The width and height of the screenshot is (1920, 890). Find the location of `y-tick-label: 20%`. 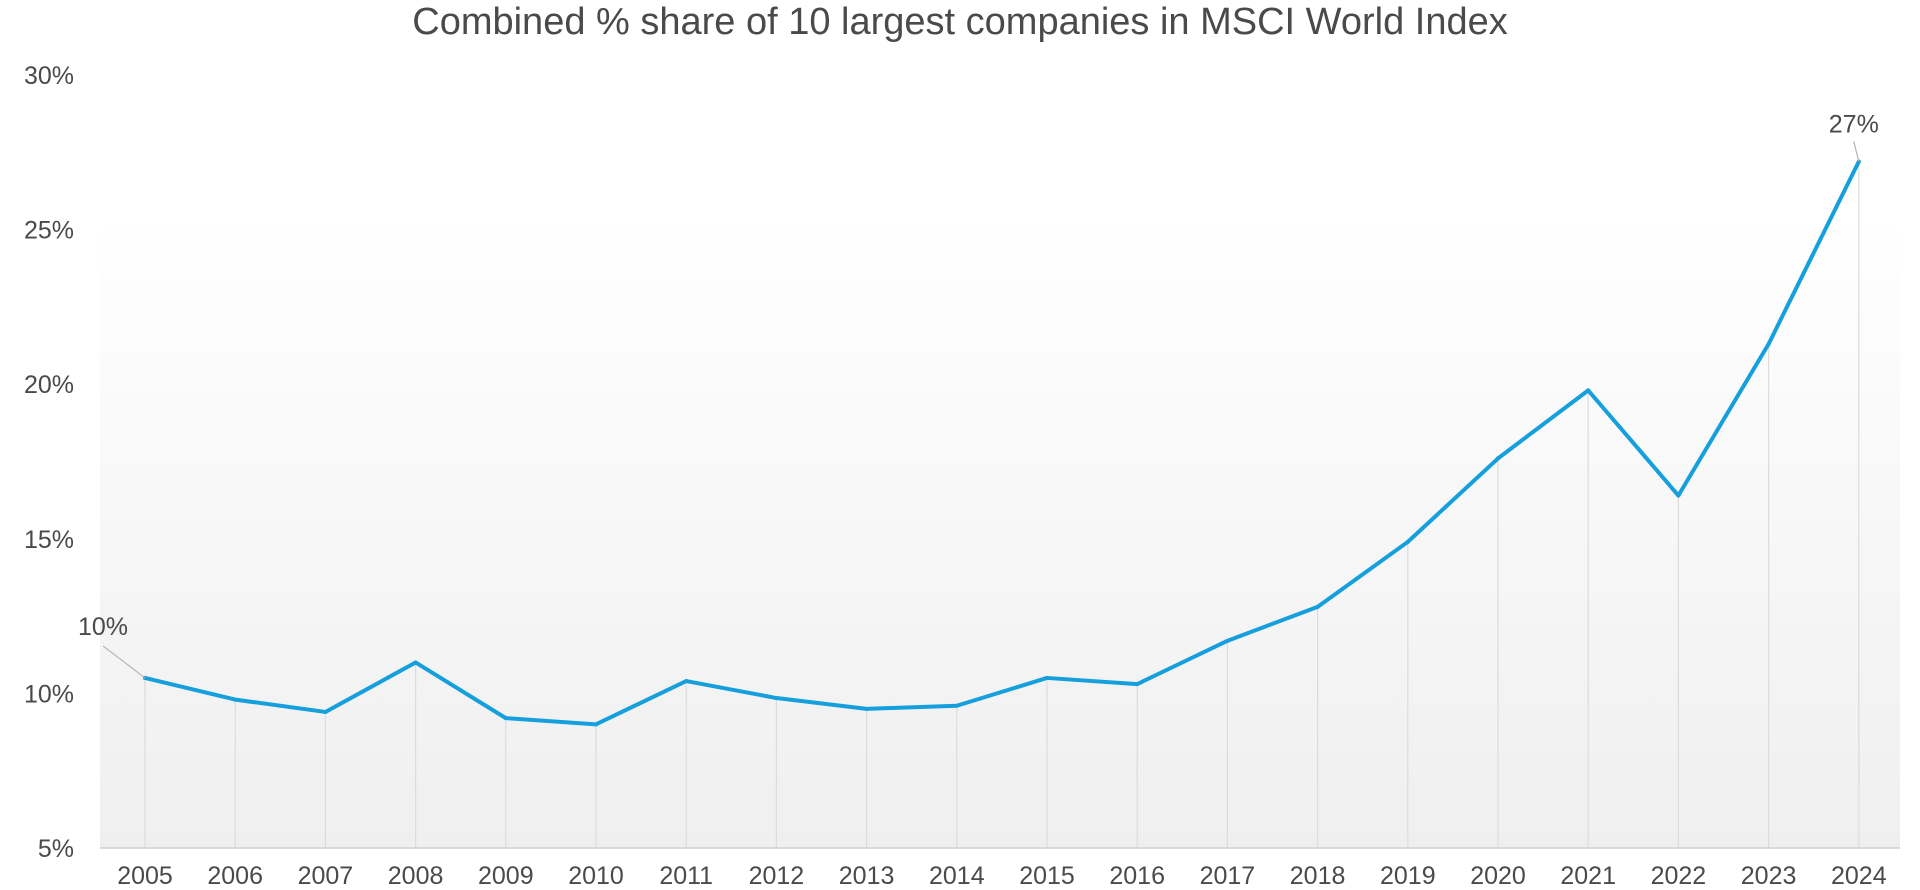

y-tick-label: 20% is located at coordinates (49, 385).